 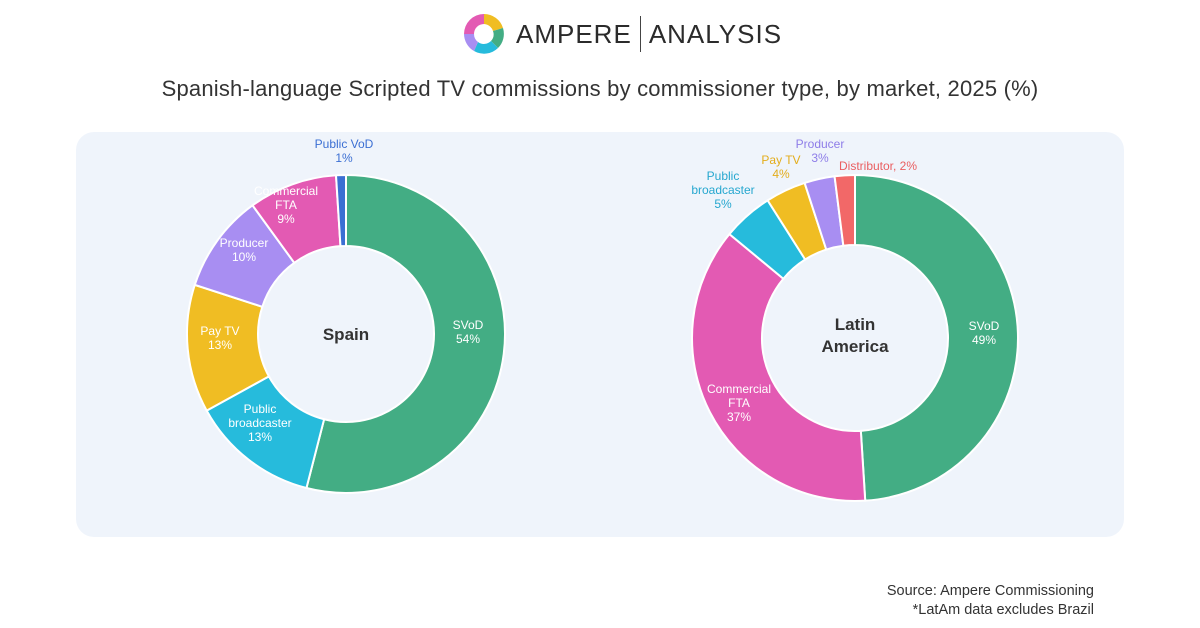 What do you see at coordinates (715, 33) in the screenshot?
I see `brand-name-right: ANALYSIS` at bounding box center [715, 33].